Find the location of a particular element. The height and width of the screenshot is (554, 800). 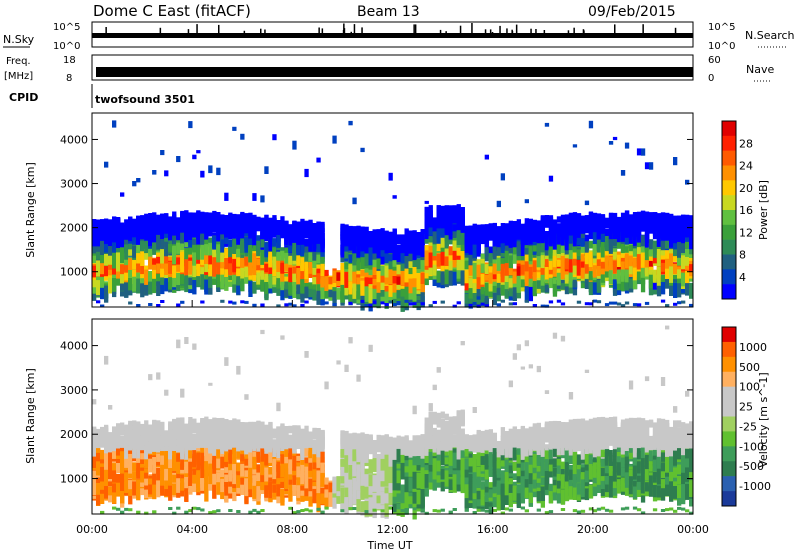

colorbar-segment is located at coordinates (729, 158).